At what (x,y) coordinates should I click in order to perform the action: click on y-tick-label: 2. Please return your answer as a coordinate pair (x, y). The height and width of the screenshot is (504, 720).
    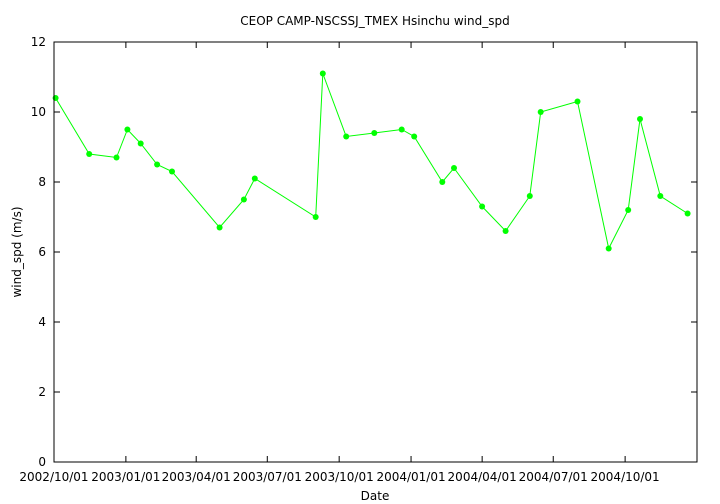
    Looking at the image, I should click on (42, 392).